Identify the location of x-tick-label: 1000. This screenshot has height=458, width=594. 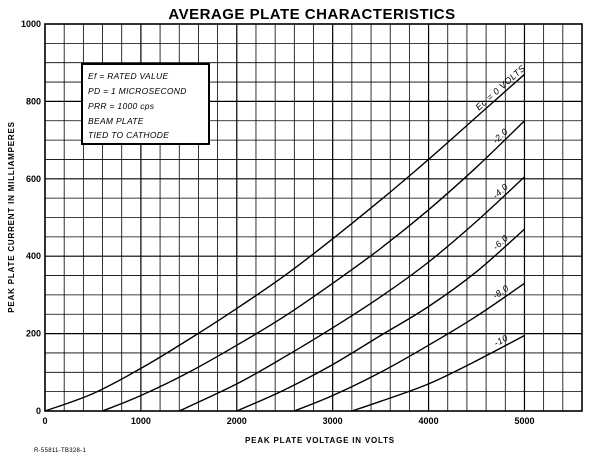
(141, 421).